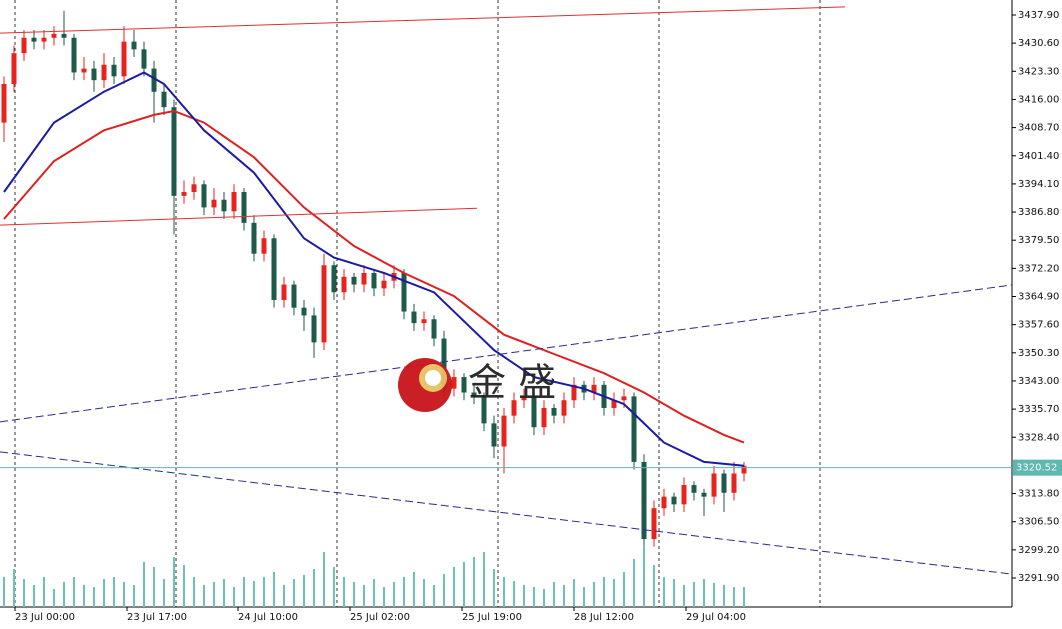 Image resolution: width=1062 pixels, height=629 pixels. Describe the element at coordinates (1038, 578) in the screenshot. I see `y-tick-label: 3291.90` at that location.